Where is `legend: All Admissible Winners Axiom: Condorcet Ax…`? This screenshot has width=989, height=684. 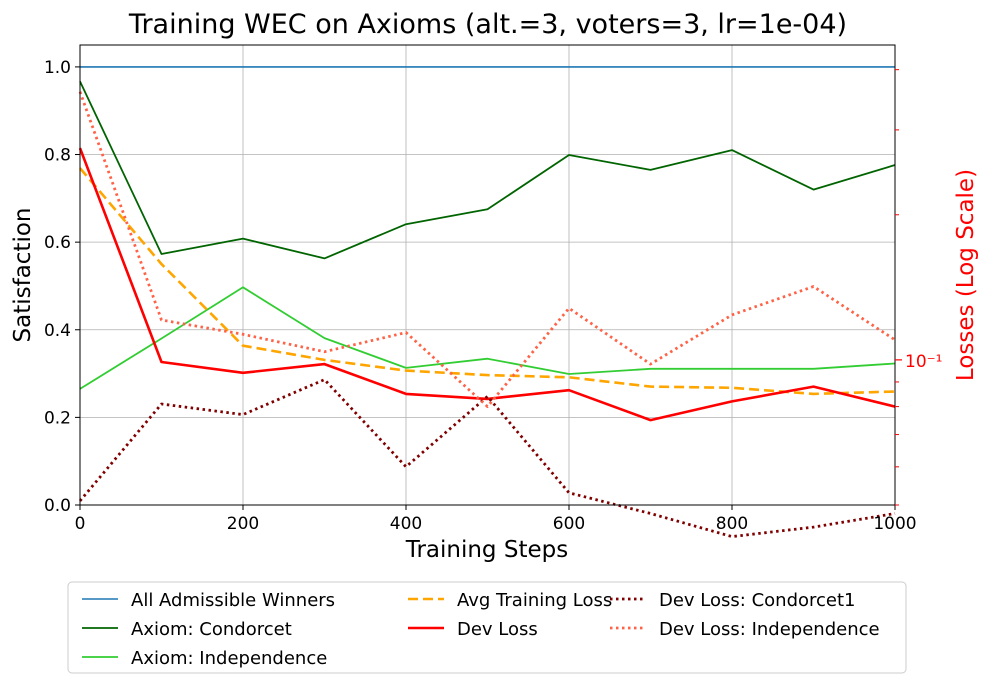 legend: All Admissible Winners Axiom: Condorcet Ax… is located at coordinates (487, 627).